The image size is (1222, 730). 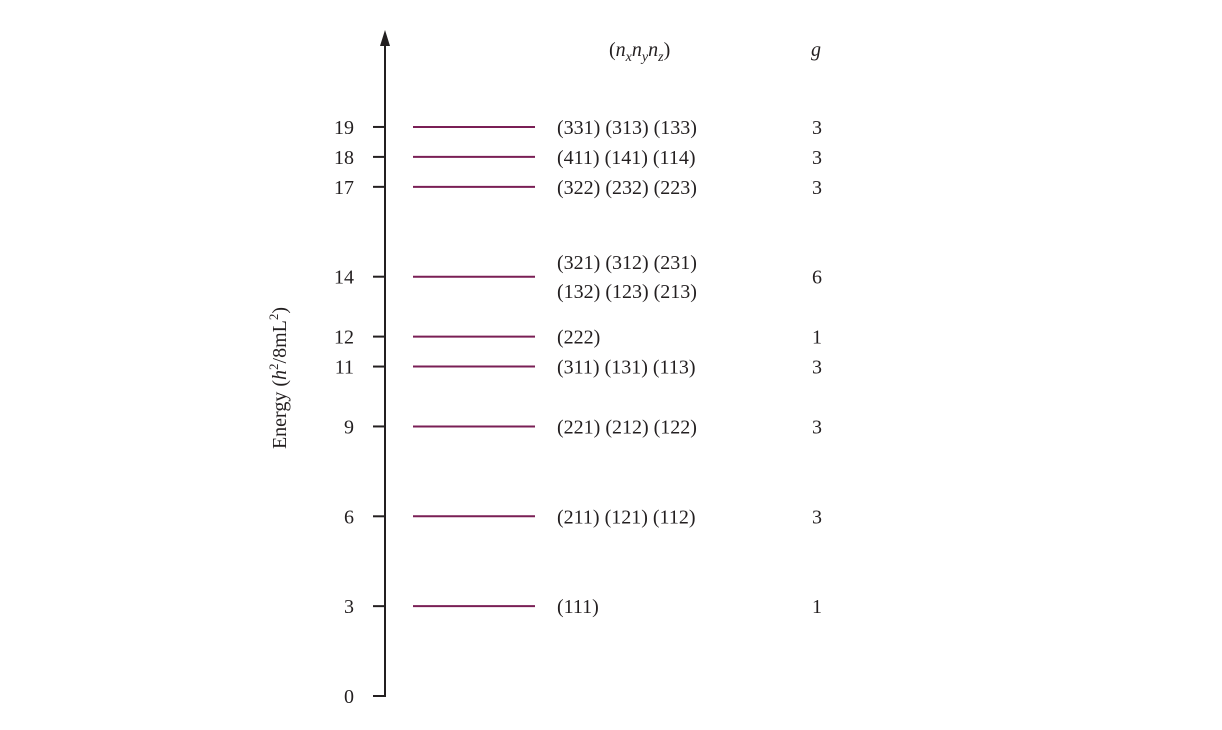 I want to click on tick-label: 6, so click(x=349, y=517).